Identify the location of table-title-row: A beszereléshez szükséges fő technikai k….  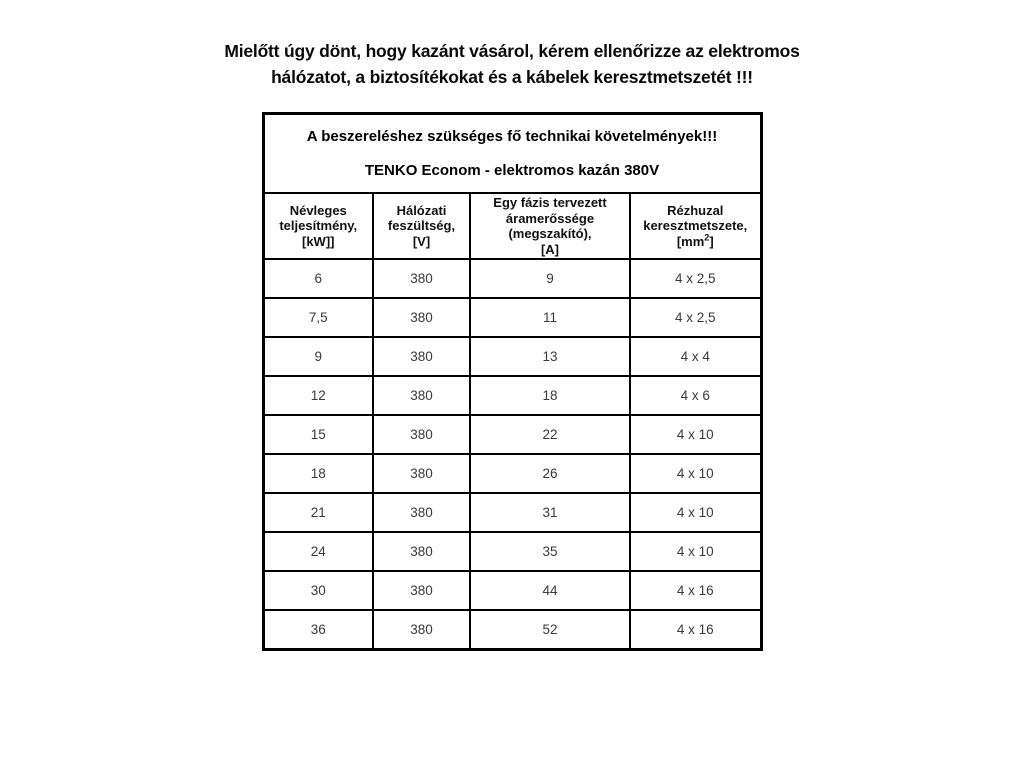
(512, 153).